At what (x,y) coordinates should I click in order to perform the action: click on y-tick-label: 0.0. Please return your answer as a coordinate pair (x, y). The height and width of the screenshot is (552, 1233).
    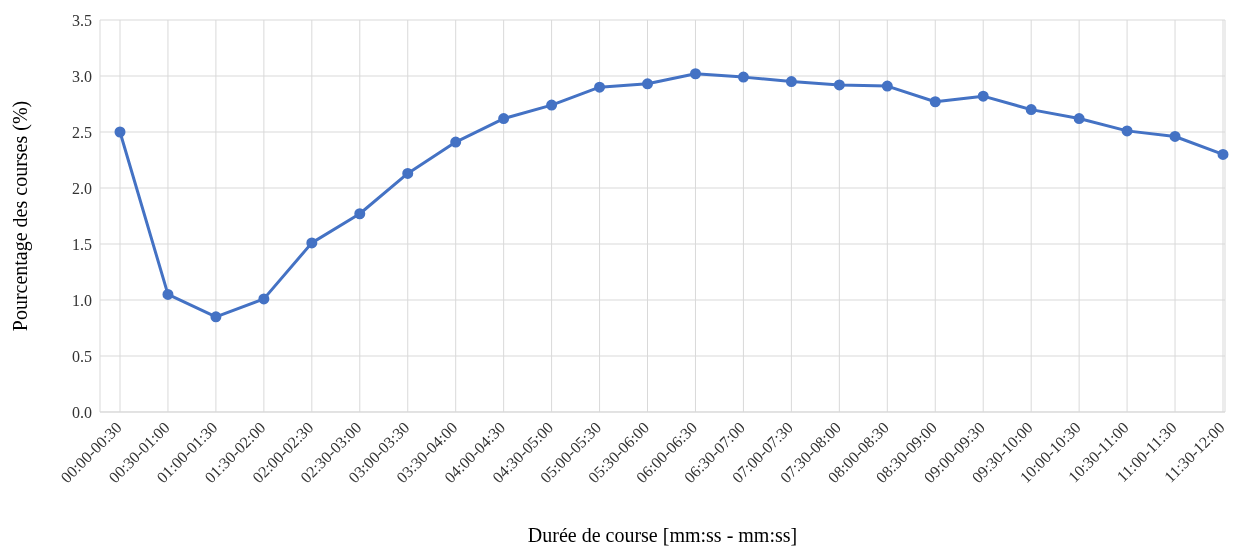
    Looking at the image, I should click on (82, 412).